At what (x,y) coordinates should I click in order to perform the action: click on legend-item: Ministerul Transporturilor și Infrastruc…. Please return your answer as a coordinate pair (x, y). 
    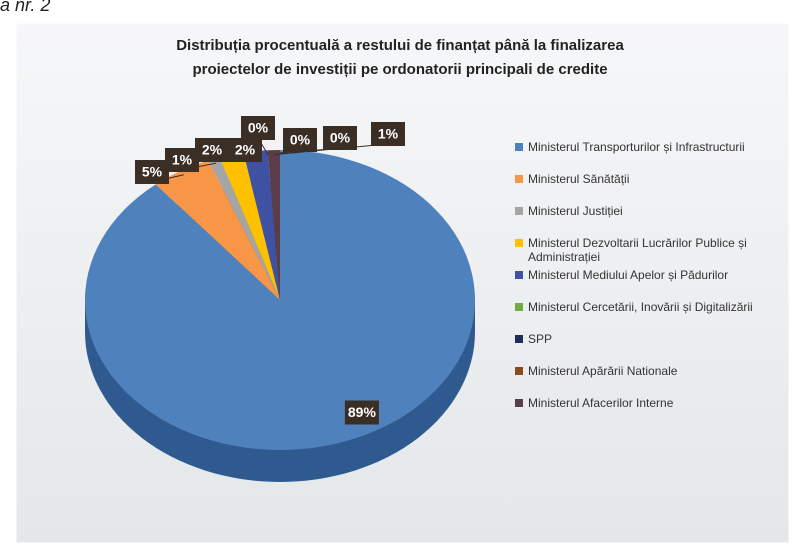
    Looking at the image, I should click on (652, 156).